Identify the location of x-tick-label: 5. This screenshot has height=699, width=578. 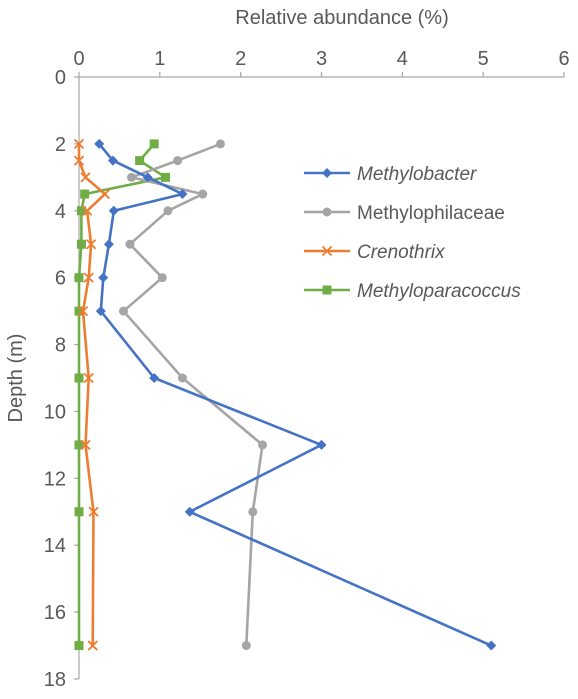
(483, 59).